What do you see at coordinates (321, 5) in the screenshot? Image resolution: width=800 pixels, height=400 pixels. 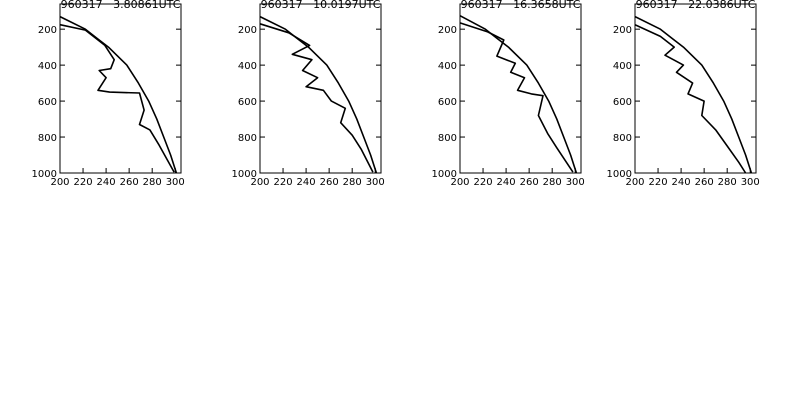 I see `chart-title: 960317 10.0197UTC` at bounding box center [321, 5].